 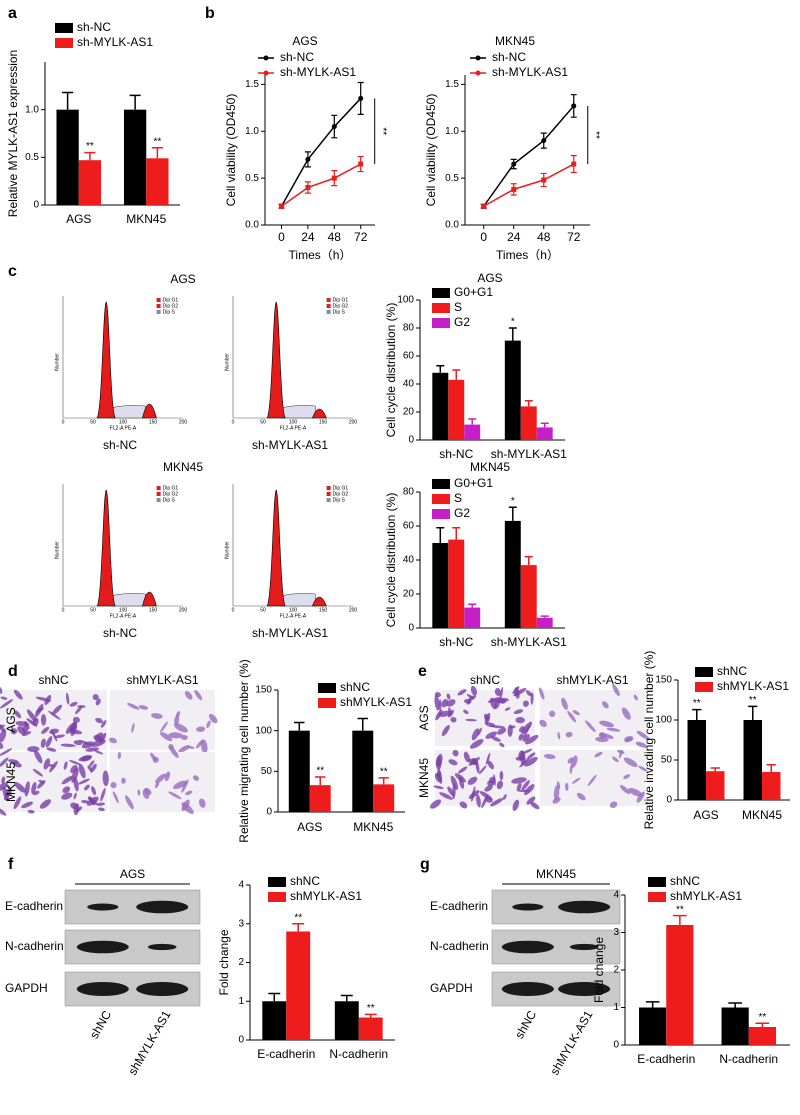 I want to click on flow-sample-label: sh-NC, so click(x=120, y=445).